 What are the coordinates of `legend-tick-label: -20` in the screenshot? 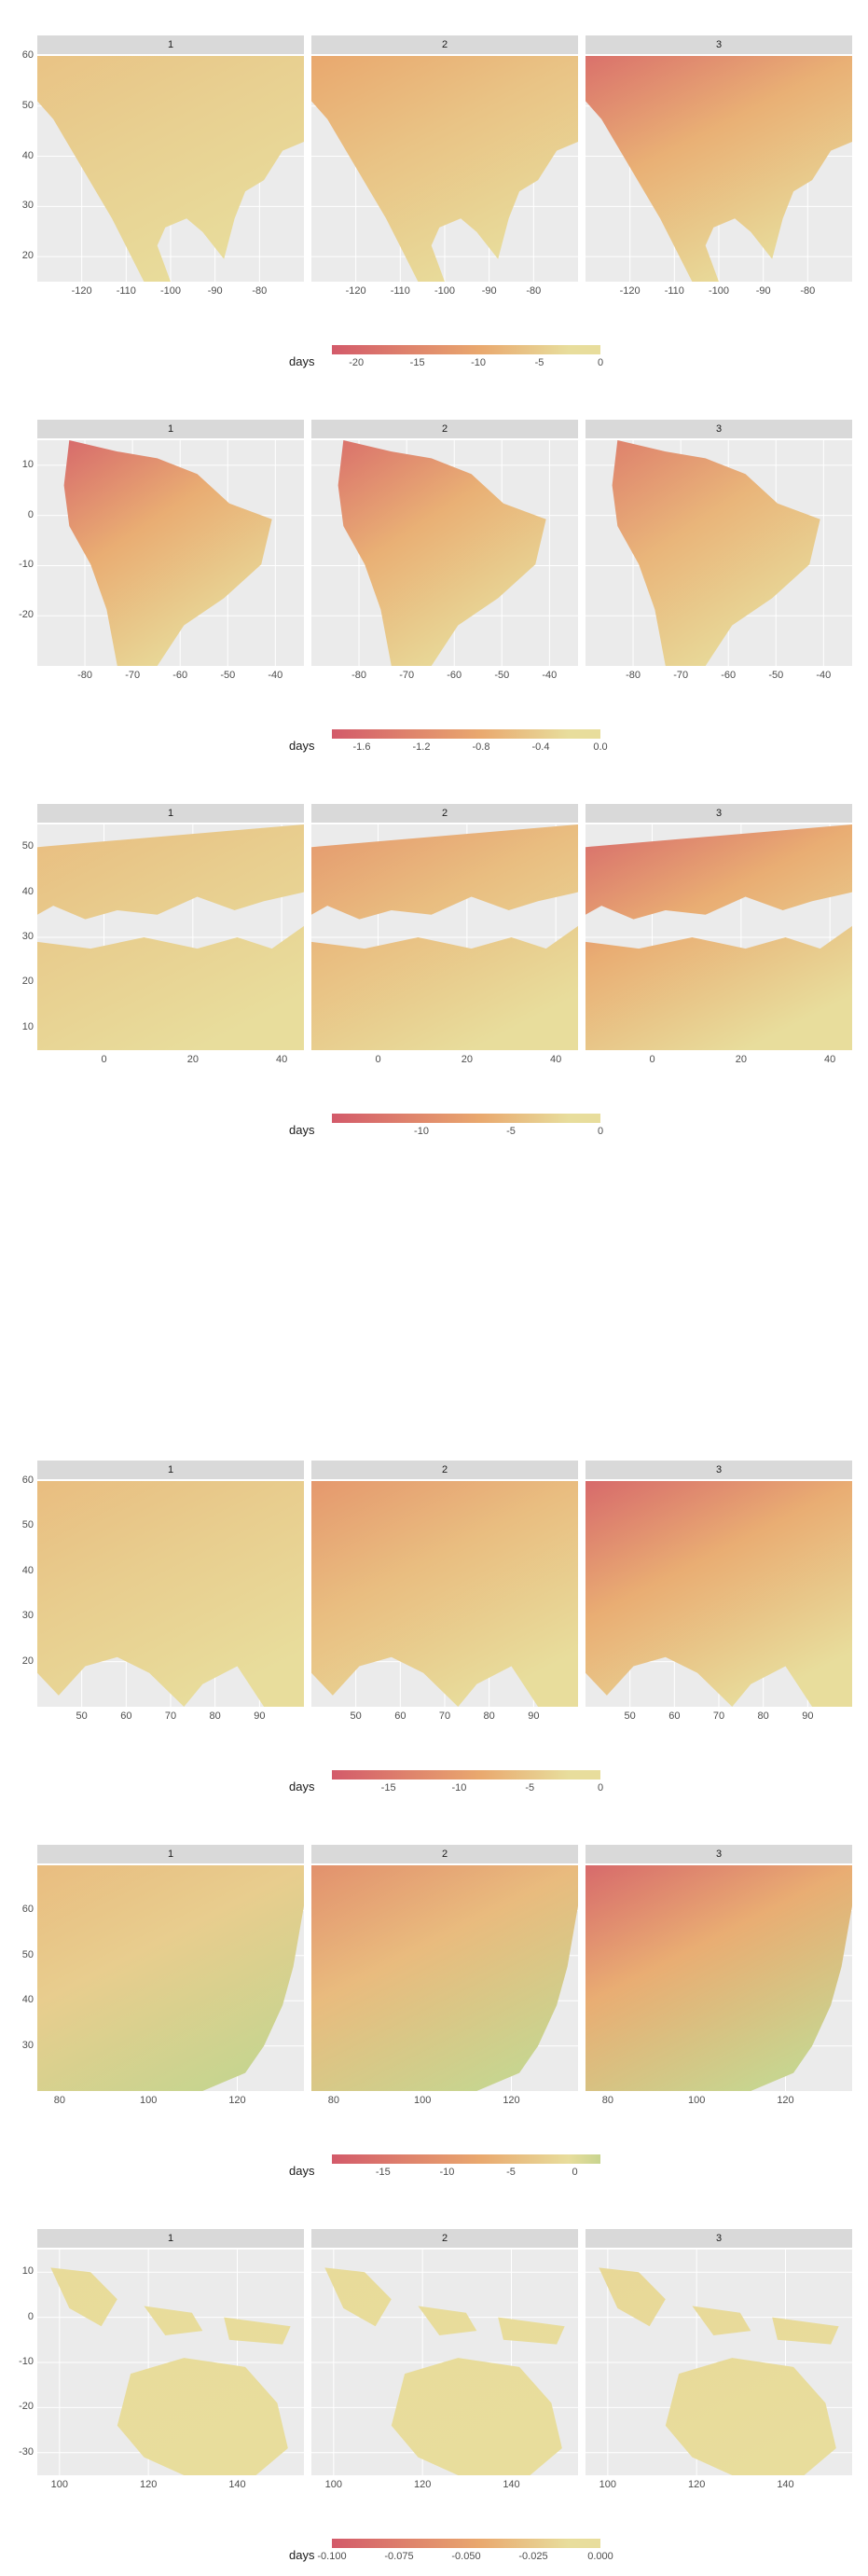 It's located at (356, 362).